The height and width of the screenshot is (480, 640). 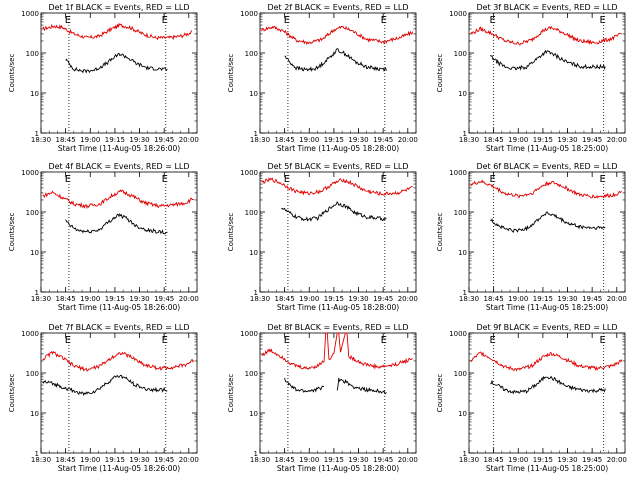 I want to click on chart-title: Det 7f BLACK = Events, RED = LLD, so click(x=118, y=327).